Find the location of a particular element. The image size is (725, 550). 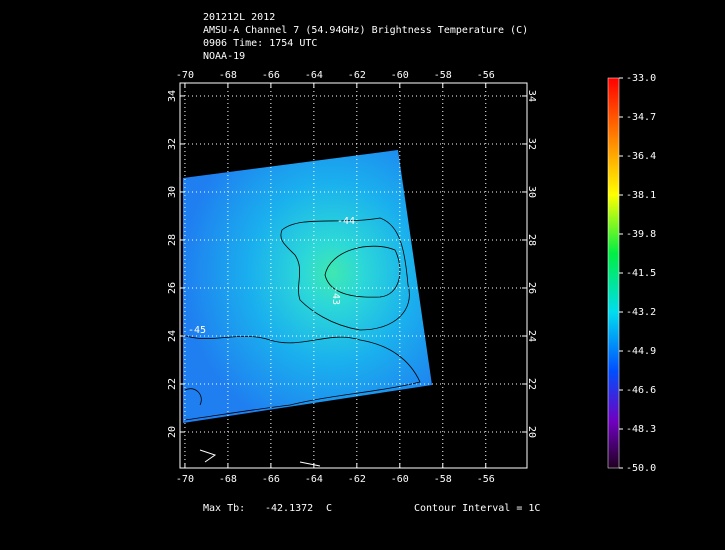

contours is located at coordinates (301, 319).